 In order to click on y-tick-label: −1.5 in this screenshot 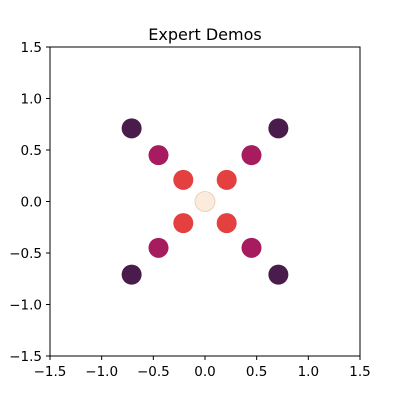, I will do `click(25, 357)`.